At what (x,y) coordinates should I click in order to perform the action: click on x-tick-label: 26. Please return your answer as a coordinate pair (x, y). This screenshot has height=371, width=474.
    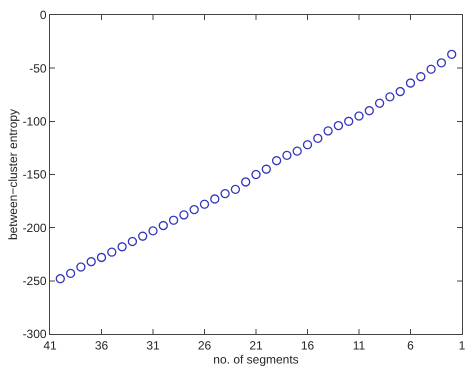
    Looking at the image, I should click on (205, 345).